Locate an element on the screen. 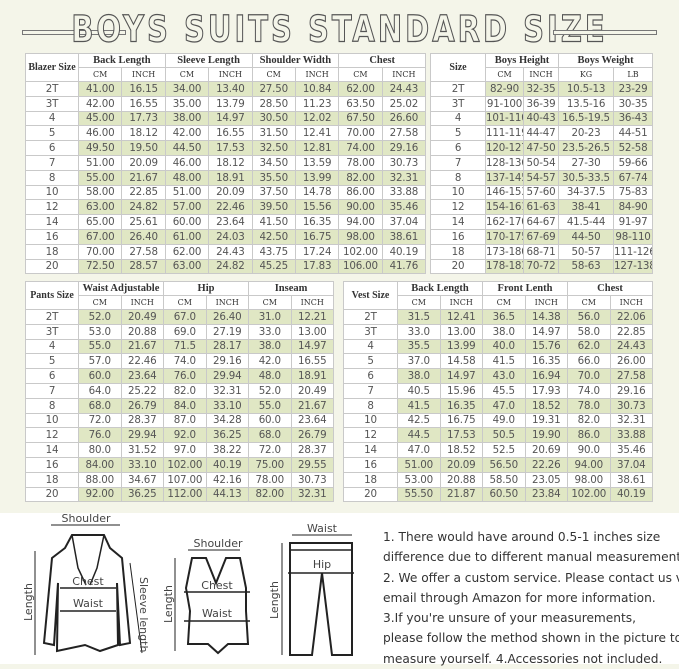 This screenshot has height=669, width=679. measurement-cell: 36.5 is located at coordinates (504, 317).